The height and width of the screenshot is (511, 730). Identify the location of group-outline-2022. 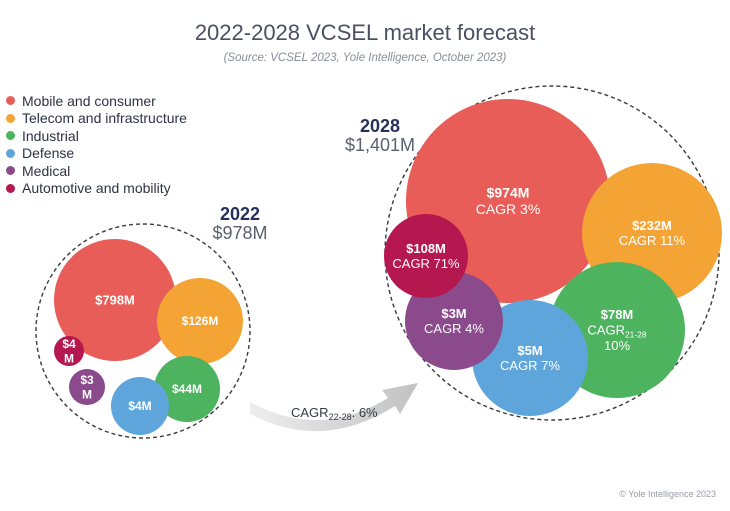
(143, 331).